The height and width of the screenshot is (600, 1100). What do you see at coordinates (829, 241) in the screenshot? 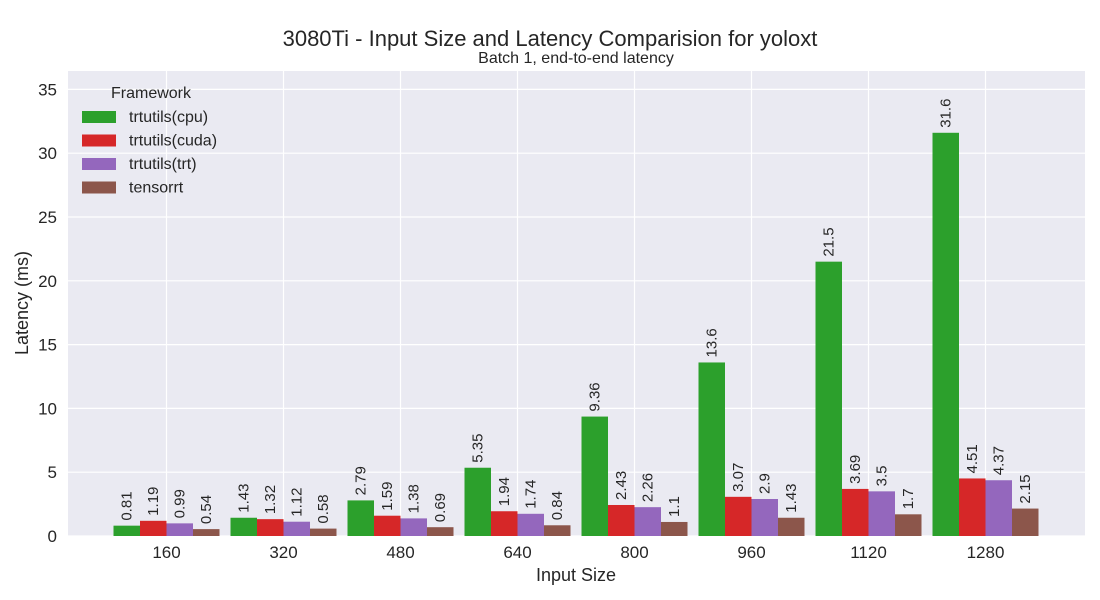
I see `bar-value-label: 21.5` at bounding box center [829, 241].